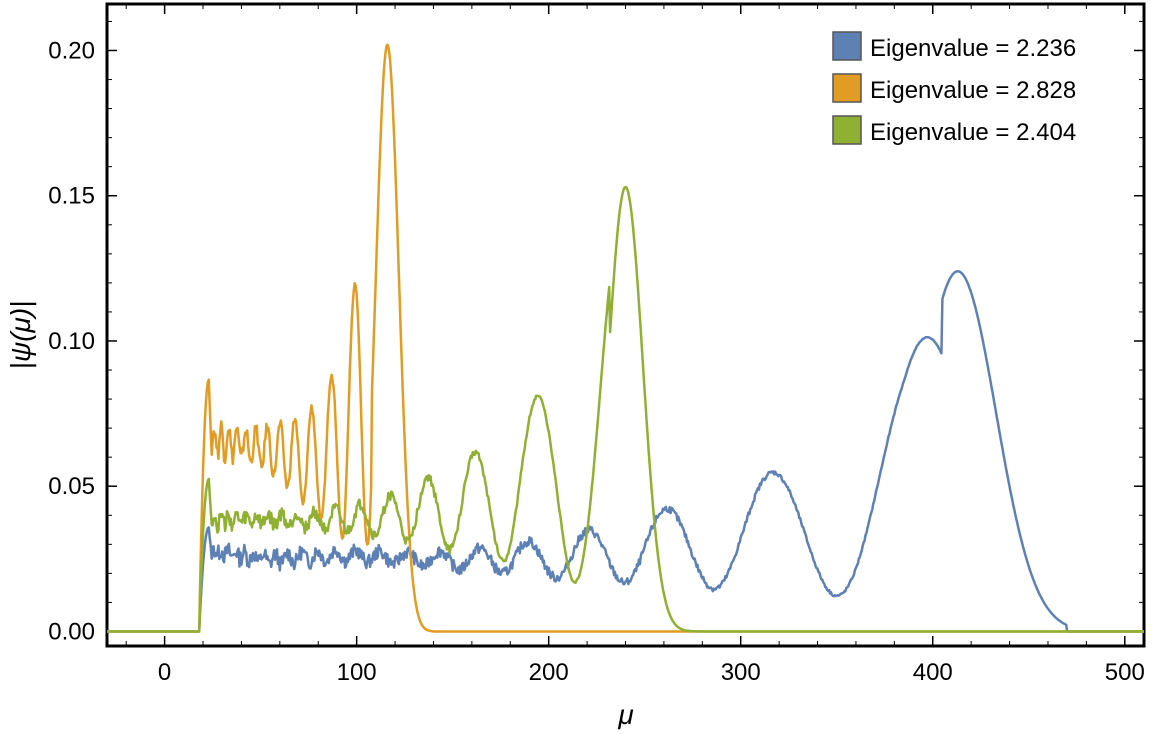  Describe the element at coordinates (71, 631) in the screenshot. I see `y-tick-label: 0.00` at that location.